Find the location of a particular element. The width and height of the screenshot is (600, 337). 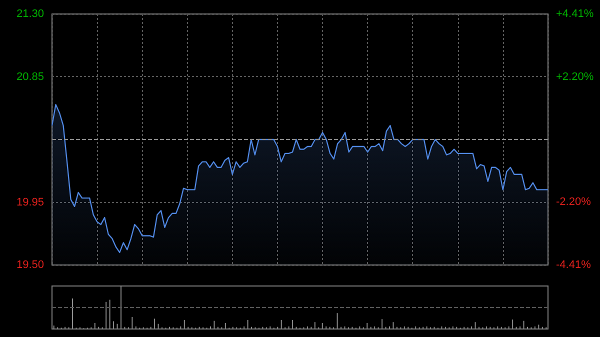

y2-tick-label: -2.20% is located at coordinates (574, 202).